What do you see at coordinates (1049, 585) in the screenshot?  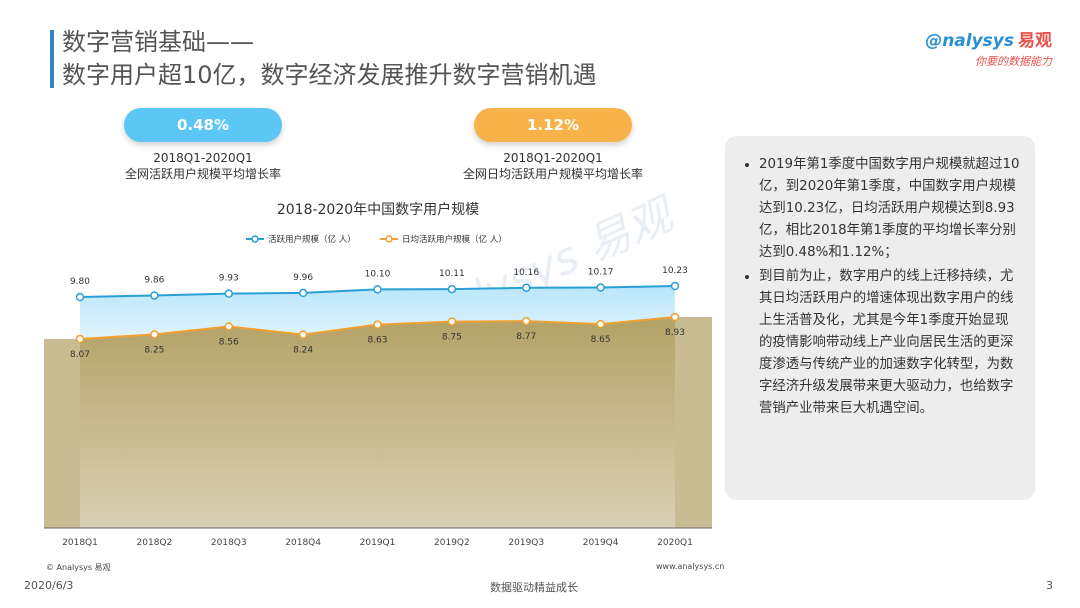 I see `page-number: 3` at bounding box center [1049, 585].